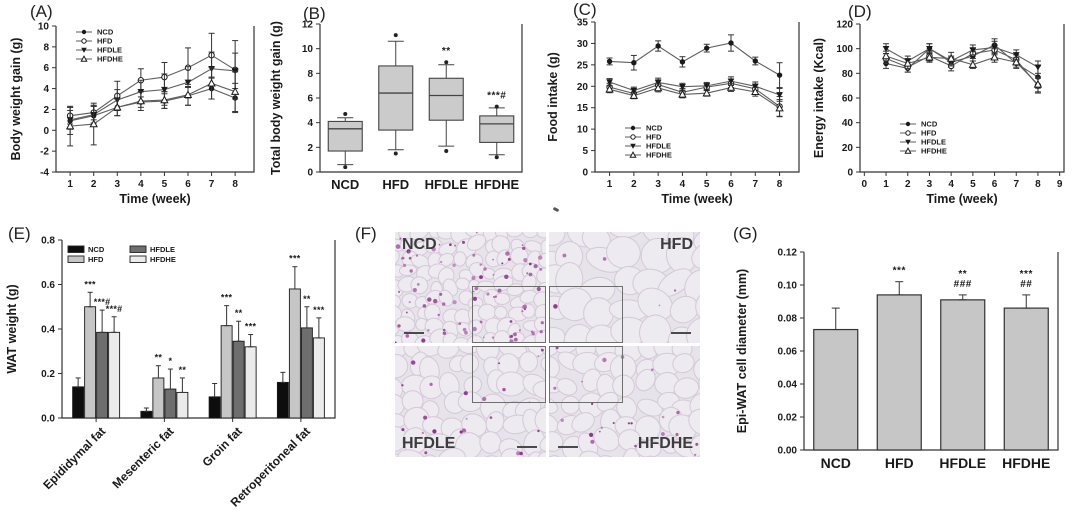 This screenshot has height=513, width=1080. I want to click on svg-text: 0.6, so click(48, 285).